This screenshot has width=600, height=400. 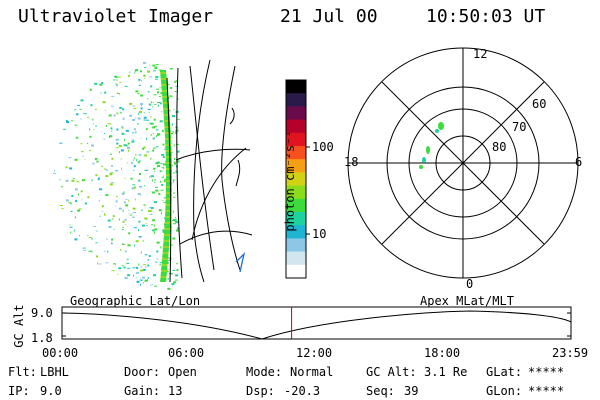 I want to click on status-gcalt-label: GC Alt:, so click(x=391, y=372).